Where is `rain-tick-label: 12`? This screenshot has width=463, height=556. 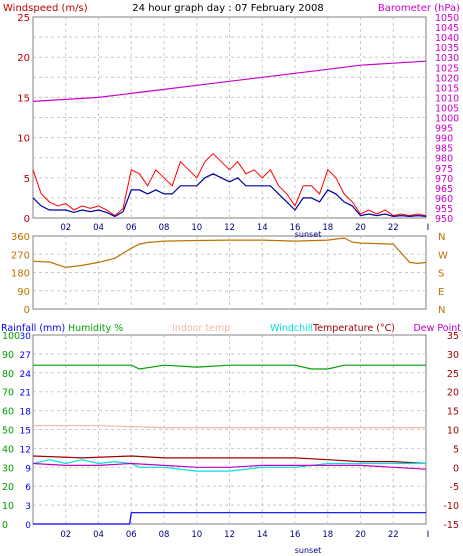 rain-tick-label: 12 is located at coordinates (25, 450).